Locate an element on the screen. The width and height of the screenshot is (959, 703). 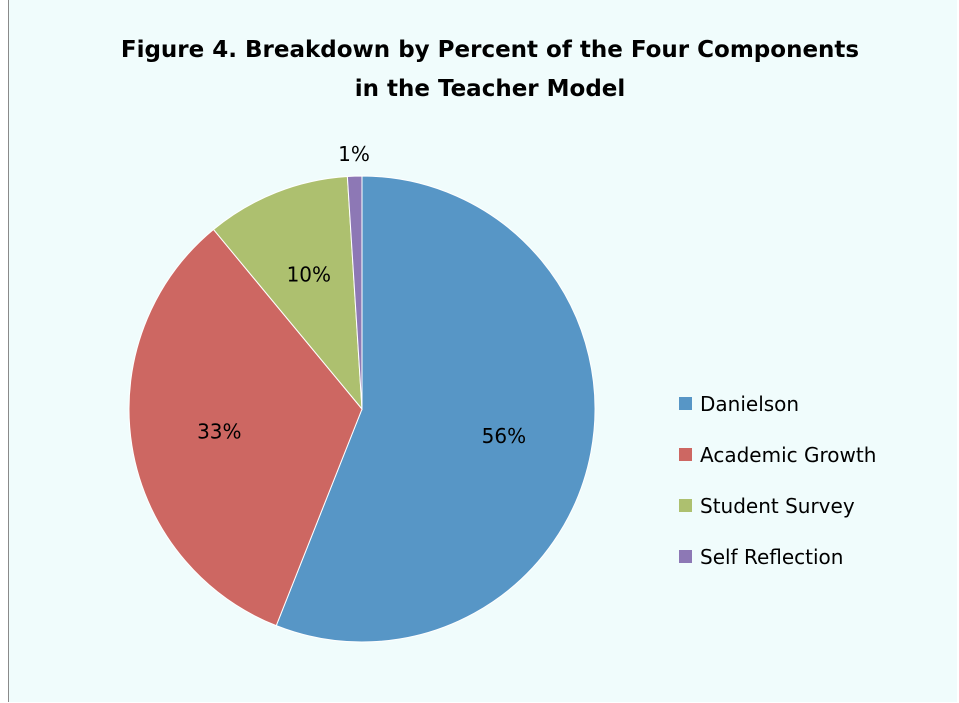
legend-swatch-academic-growth is located at coordinates (685, 454).